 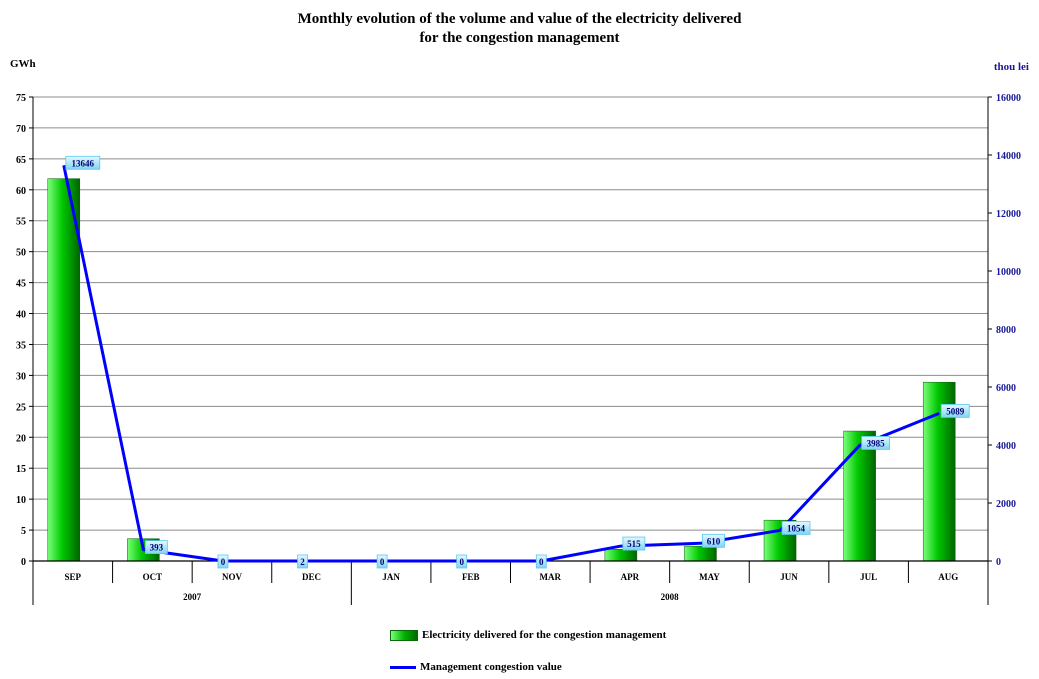 What do you see at coordinates (21, 315) in the screenshot?
I see `left-tick-label: 40` at bounding box center [21, 315].